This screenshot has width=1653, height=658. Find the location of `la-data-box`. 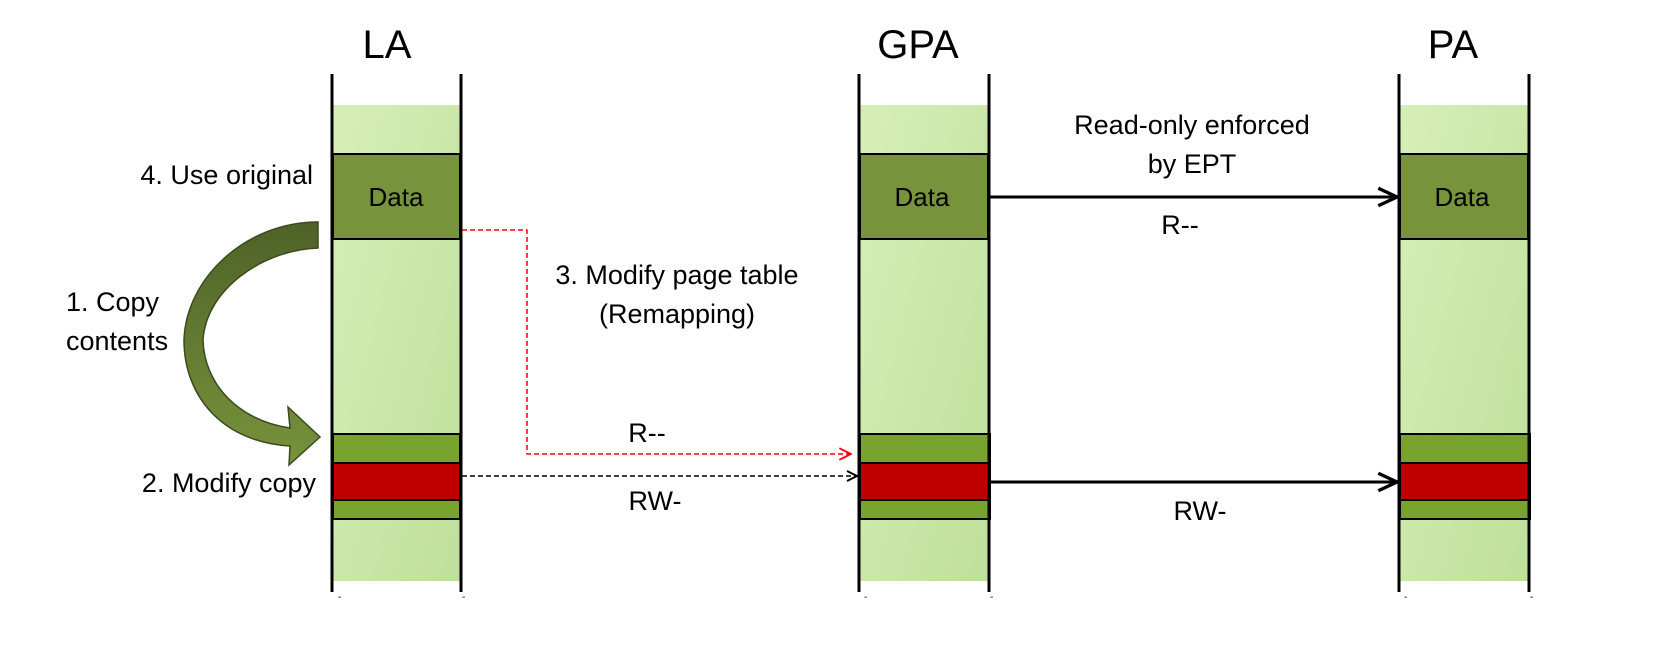

la-data-box is located at coordinates (396, 196).